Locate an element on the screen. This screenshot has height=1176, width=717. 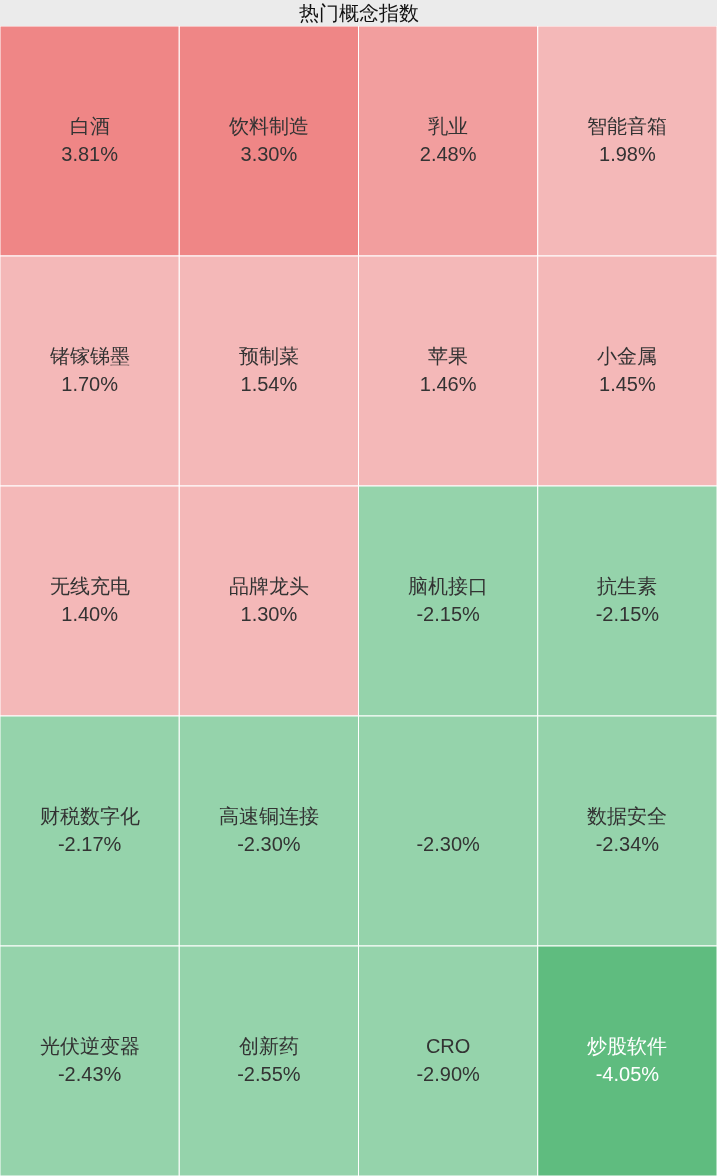
category-label: 品牌龙头 is located at coordinates (268, 586).